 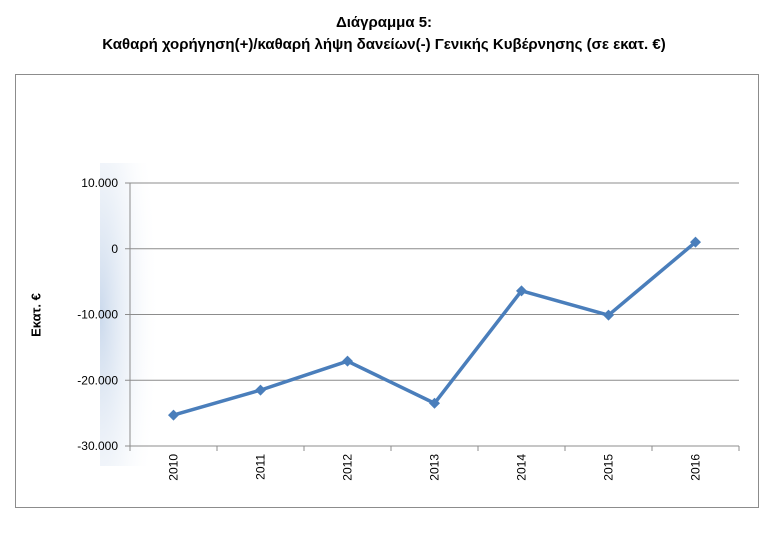 What do you see at coordinates (114, 249) in the screenshot?
I see `y-tick-label: 0` at bounding box center [114, 249].